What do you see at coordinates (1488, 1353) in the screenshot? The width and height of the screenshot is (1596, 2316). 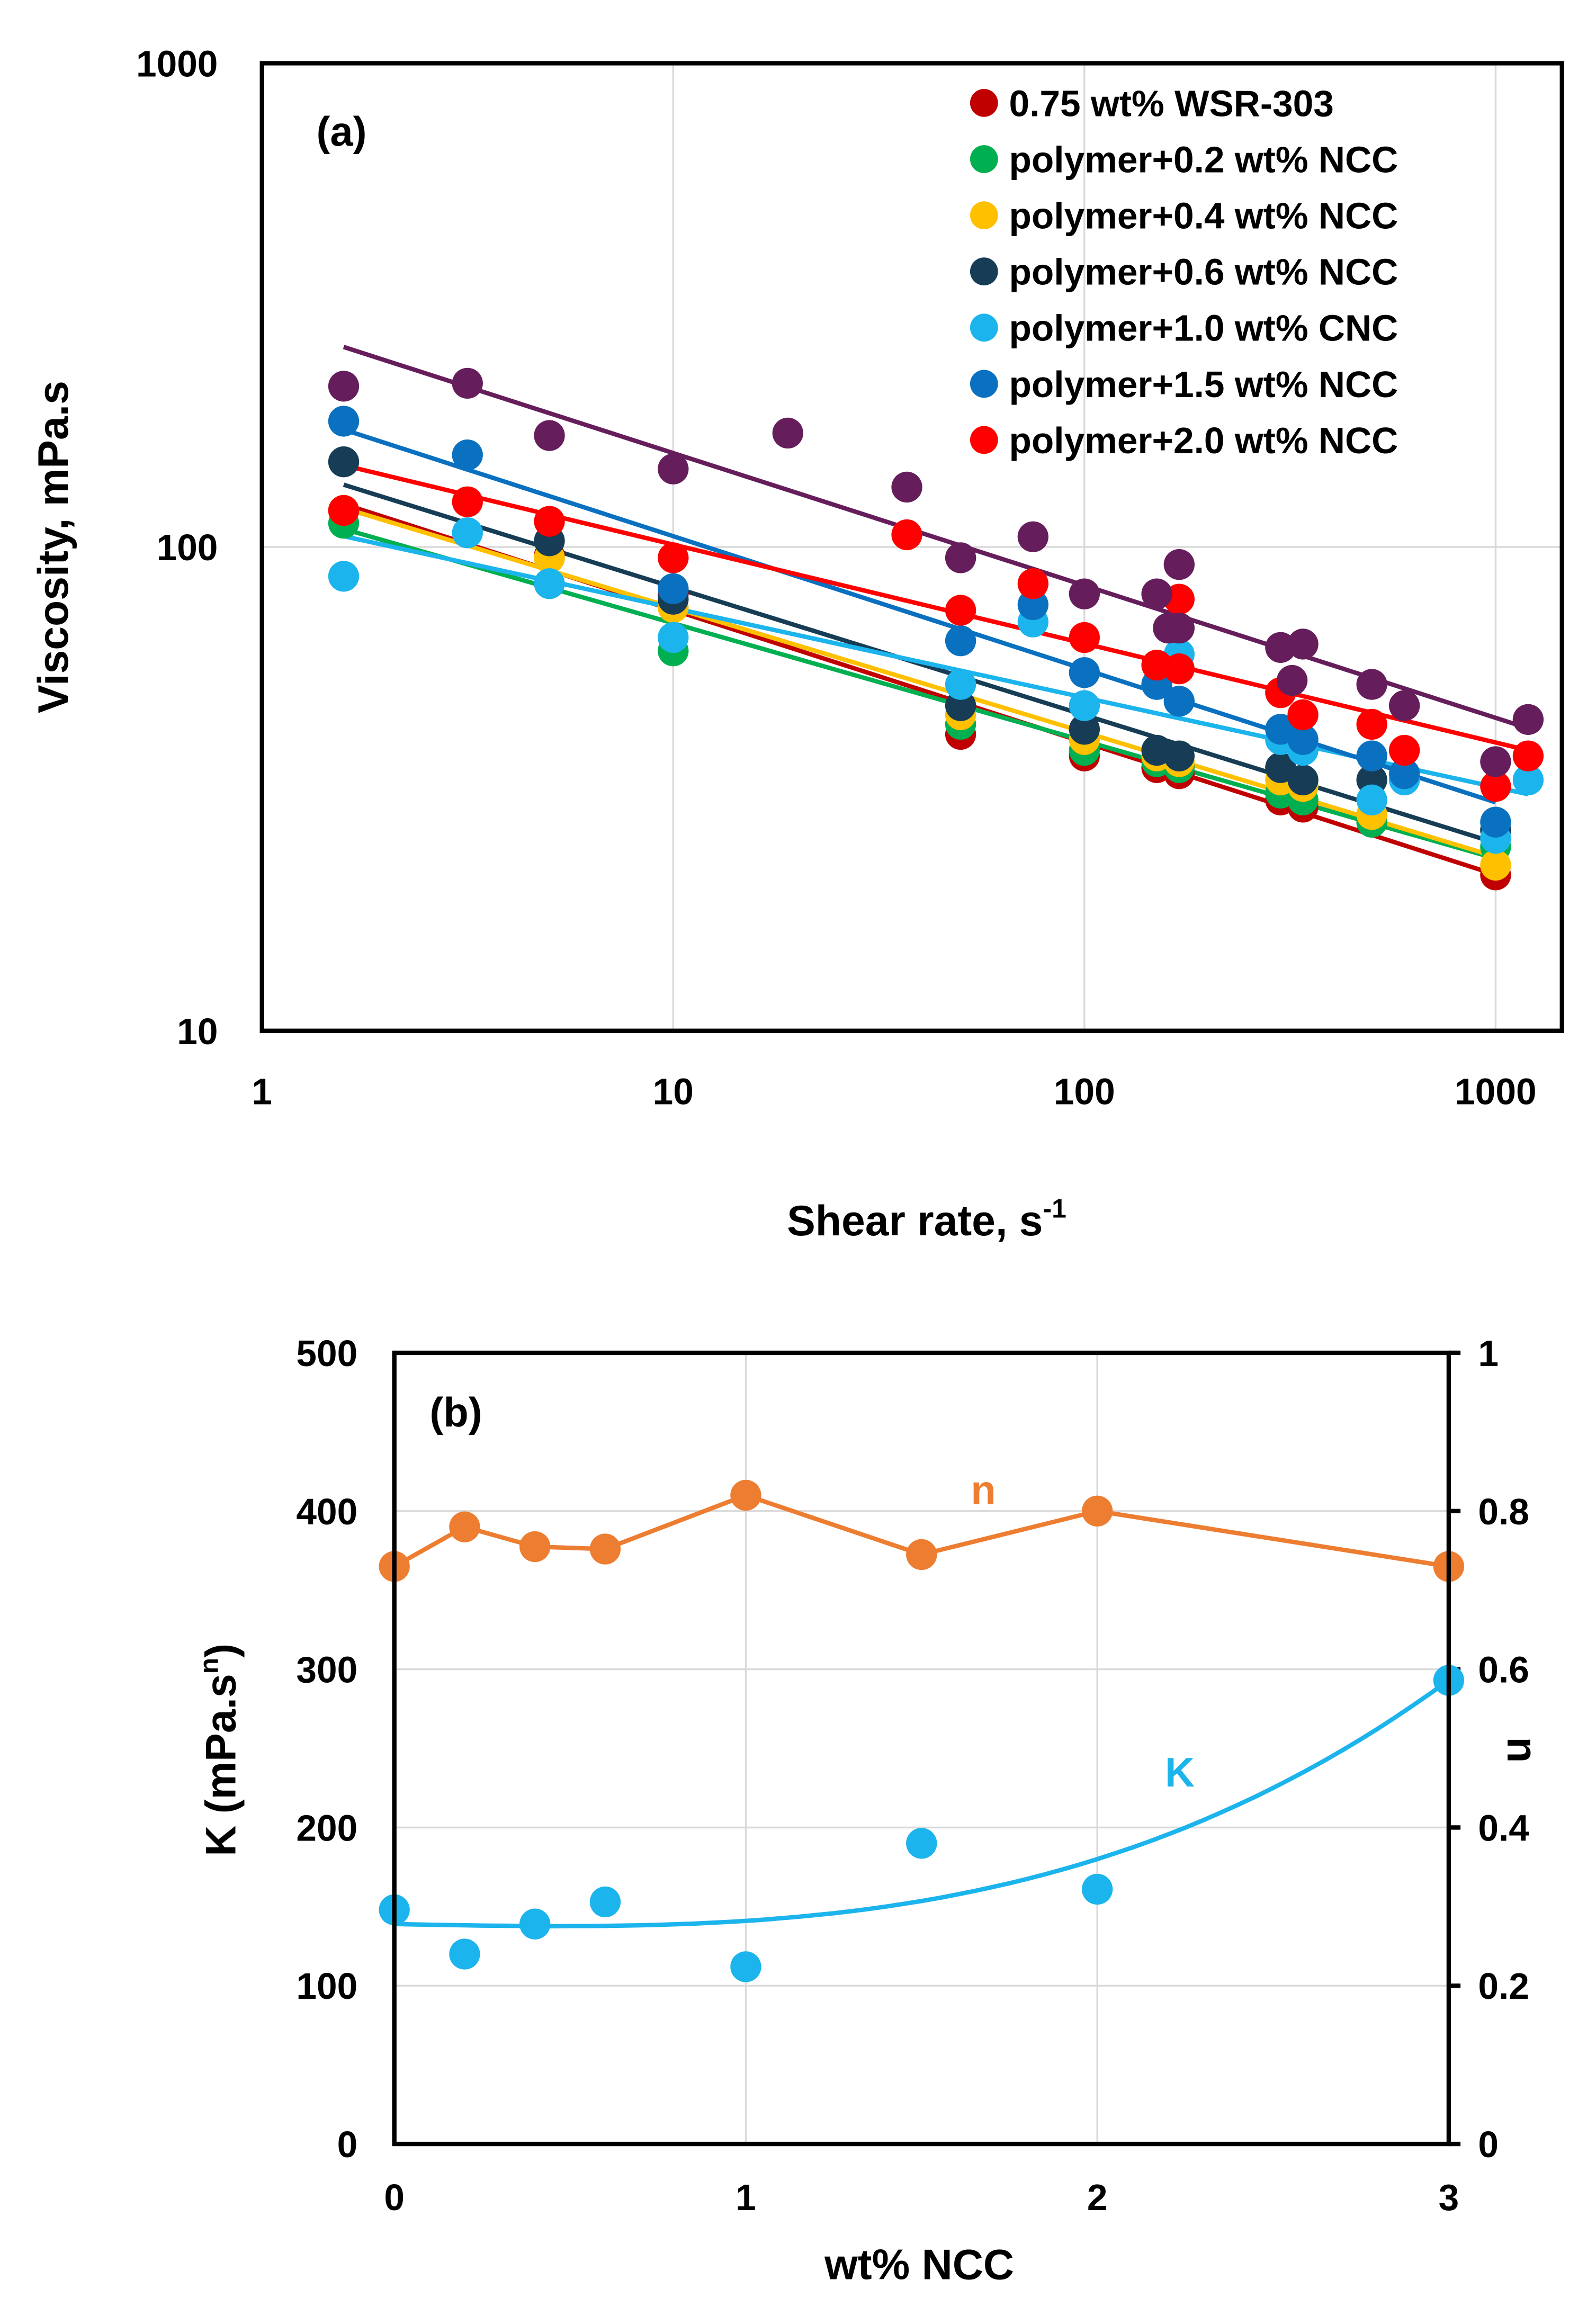 I see `right-y-tick-label: 1` at bounding box center [1488, 1353].